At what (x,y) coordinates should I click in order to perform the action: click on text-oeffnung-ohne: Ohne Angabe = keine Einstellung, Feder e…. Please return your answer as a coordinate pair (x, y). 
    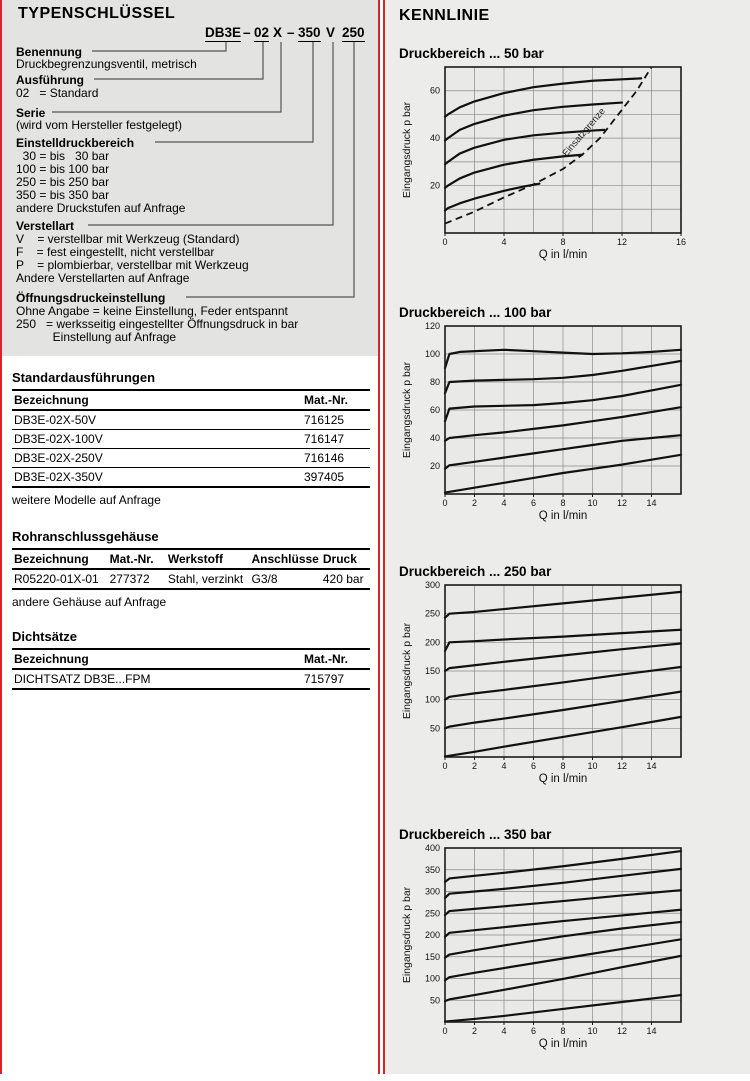
    Looking at the image, I should click on (152, 311).